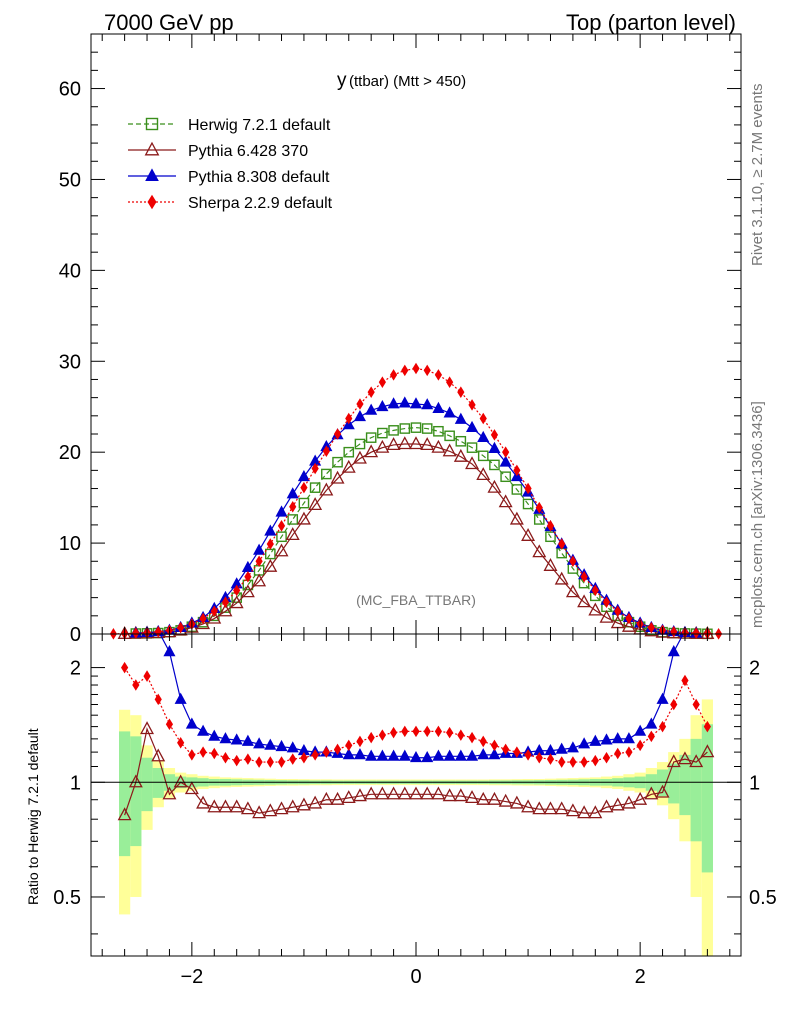 The height and width of the screenshot is (1024, 786). I want to click on y-tick-label: 0, so click(75, 635).